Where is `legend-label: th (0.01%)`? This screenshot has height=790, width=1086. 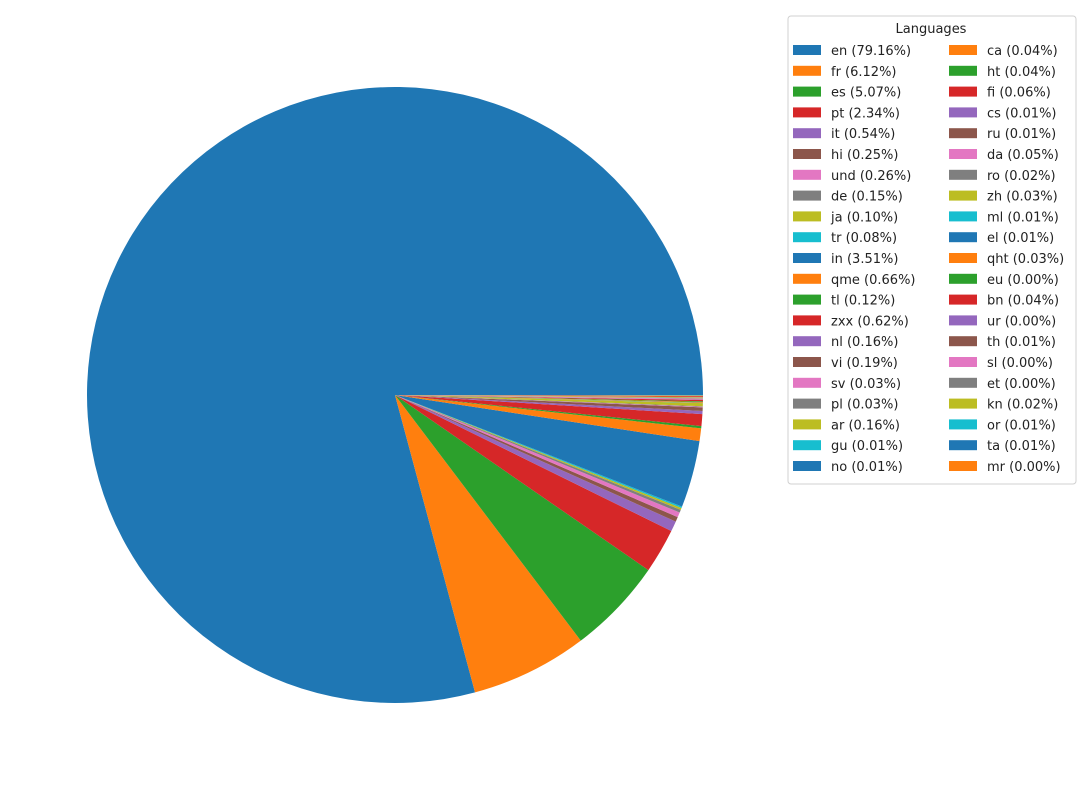
legend-label: th (0.01%) is located at coordinates (1021, 342).